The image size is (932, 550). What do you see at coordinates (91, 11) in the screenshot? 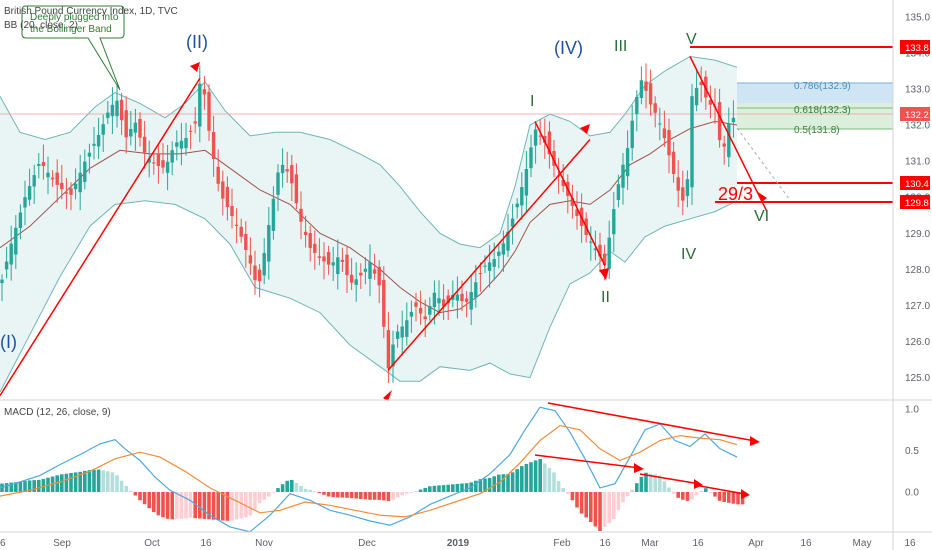
I see `chart-title: British Pound Currency Index, 1D, TVC` at bounding box center [91, 11].